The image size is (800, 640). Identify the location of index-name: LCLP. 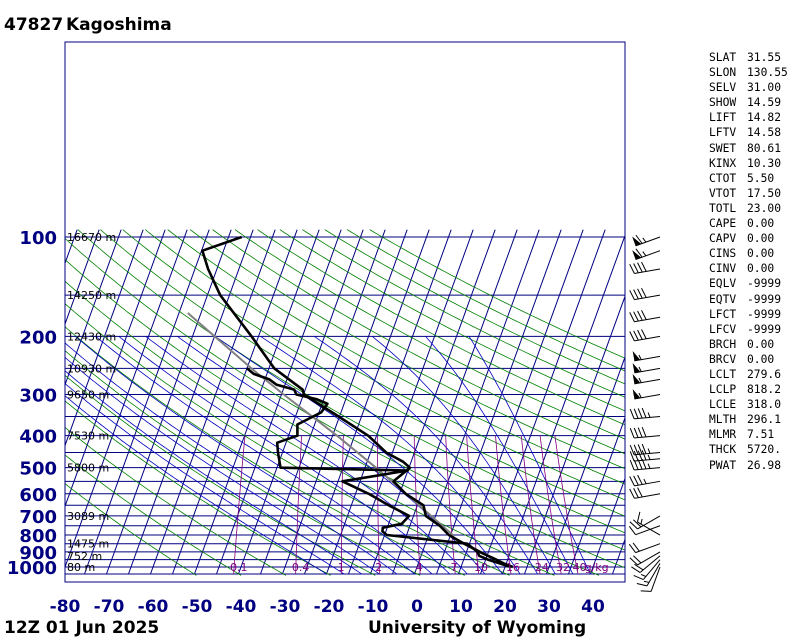
(723, 390).